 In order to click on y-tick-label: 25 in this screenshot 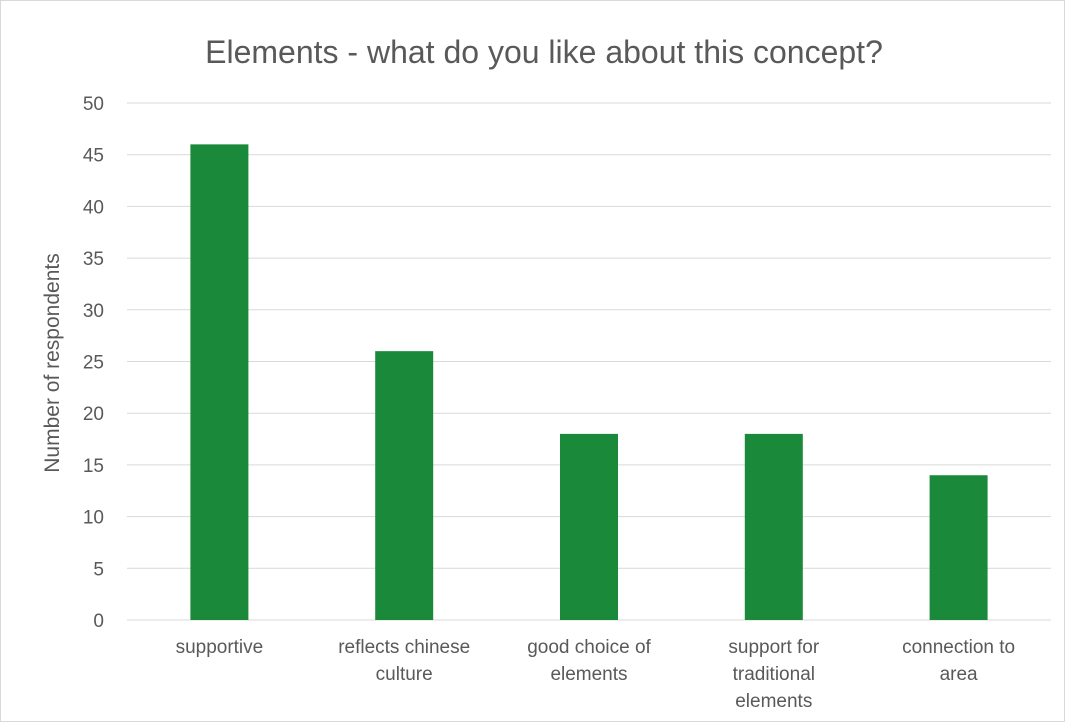, I will do `click(93, 363)`.